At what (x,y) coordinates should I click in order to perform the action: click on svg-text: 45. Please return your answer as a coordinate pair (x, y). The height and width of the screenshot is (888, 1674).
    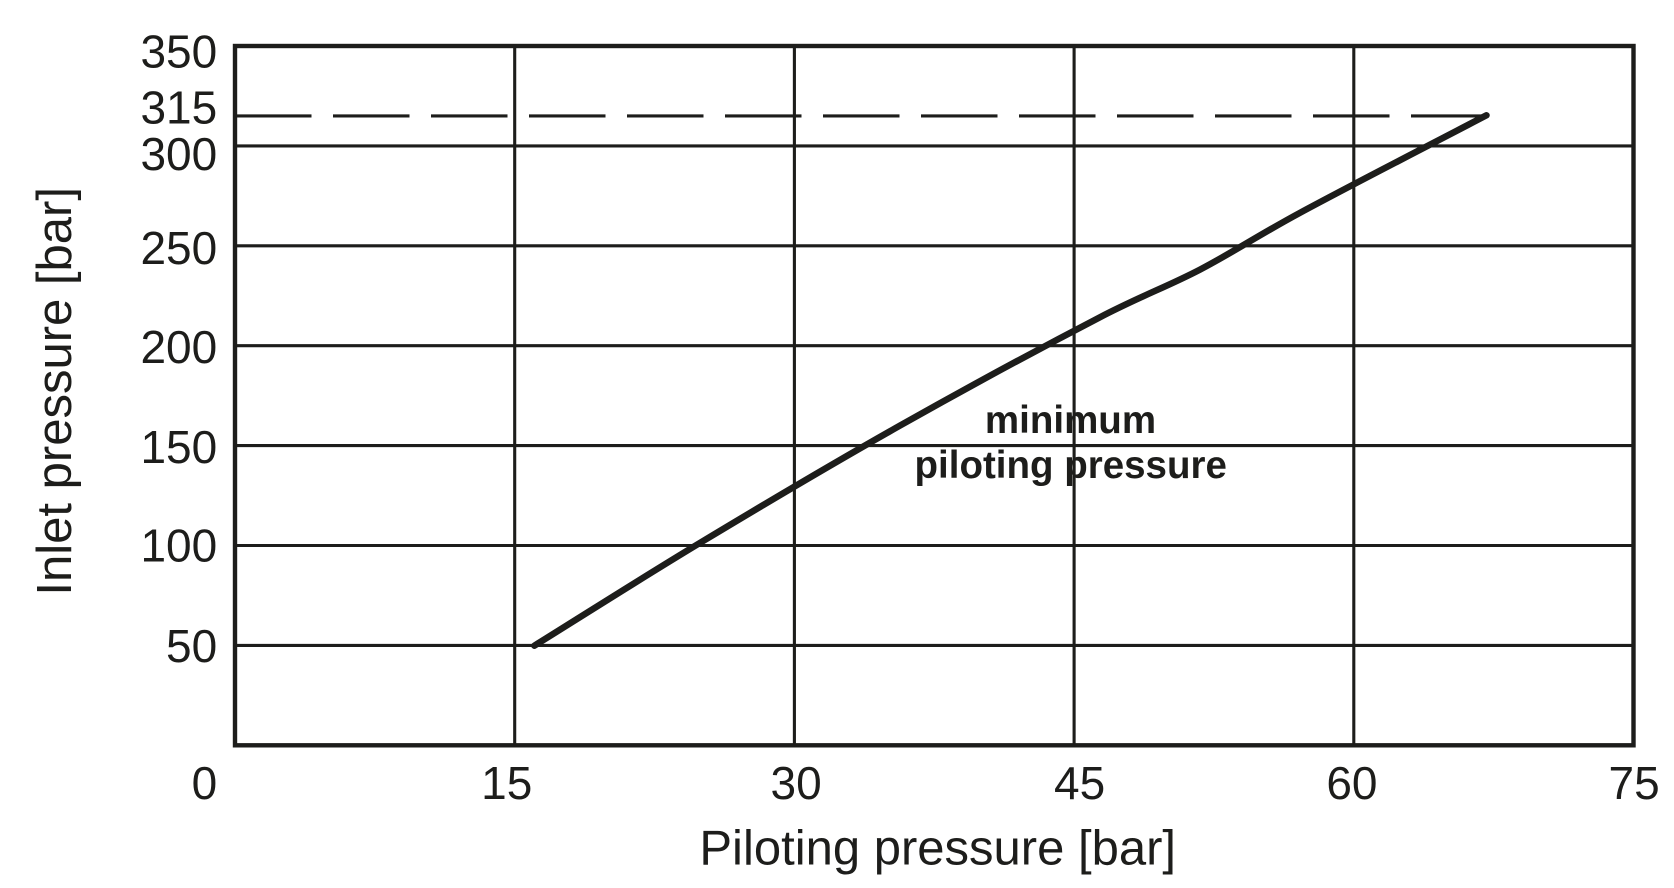
    Looking at the image, I should click on (1079, 783).